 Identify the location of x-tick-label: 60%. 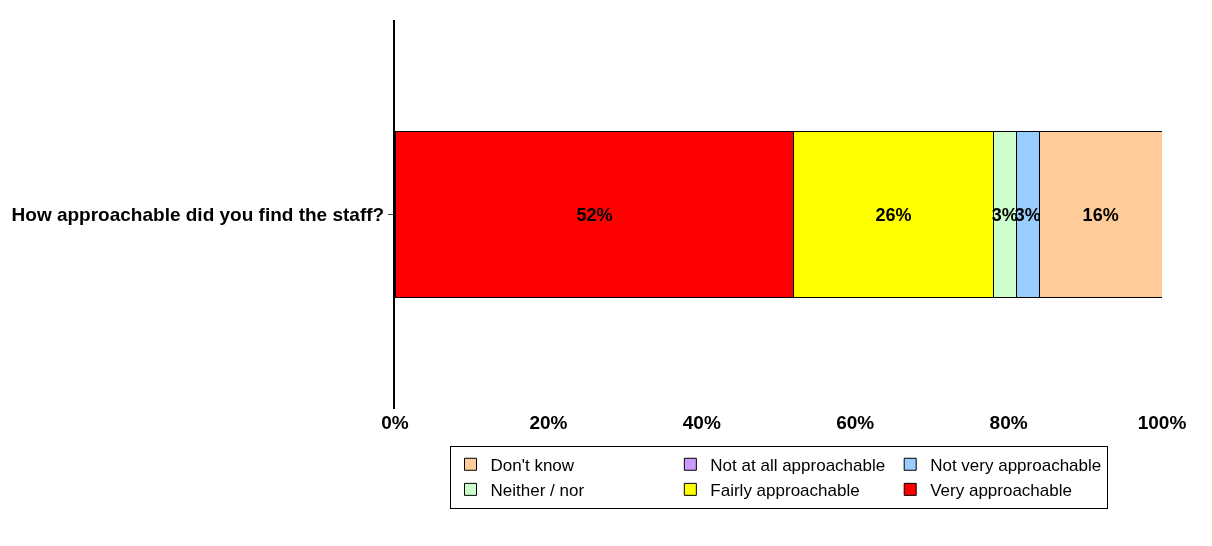
(855, 422).